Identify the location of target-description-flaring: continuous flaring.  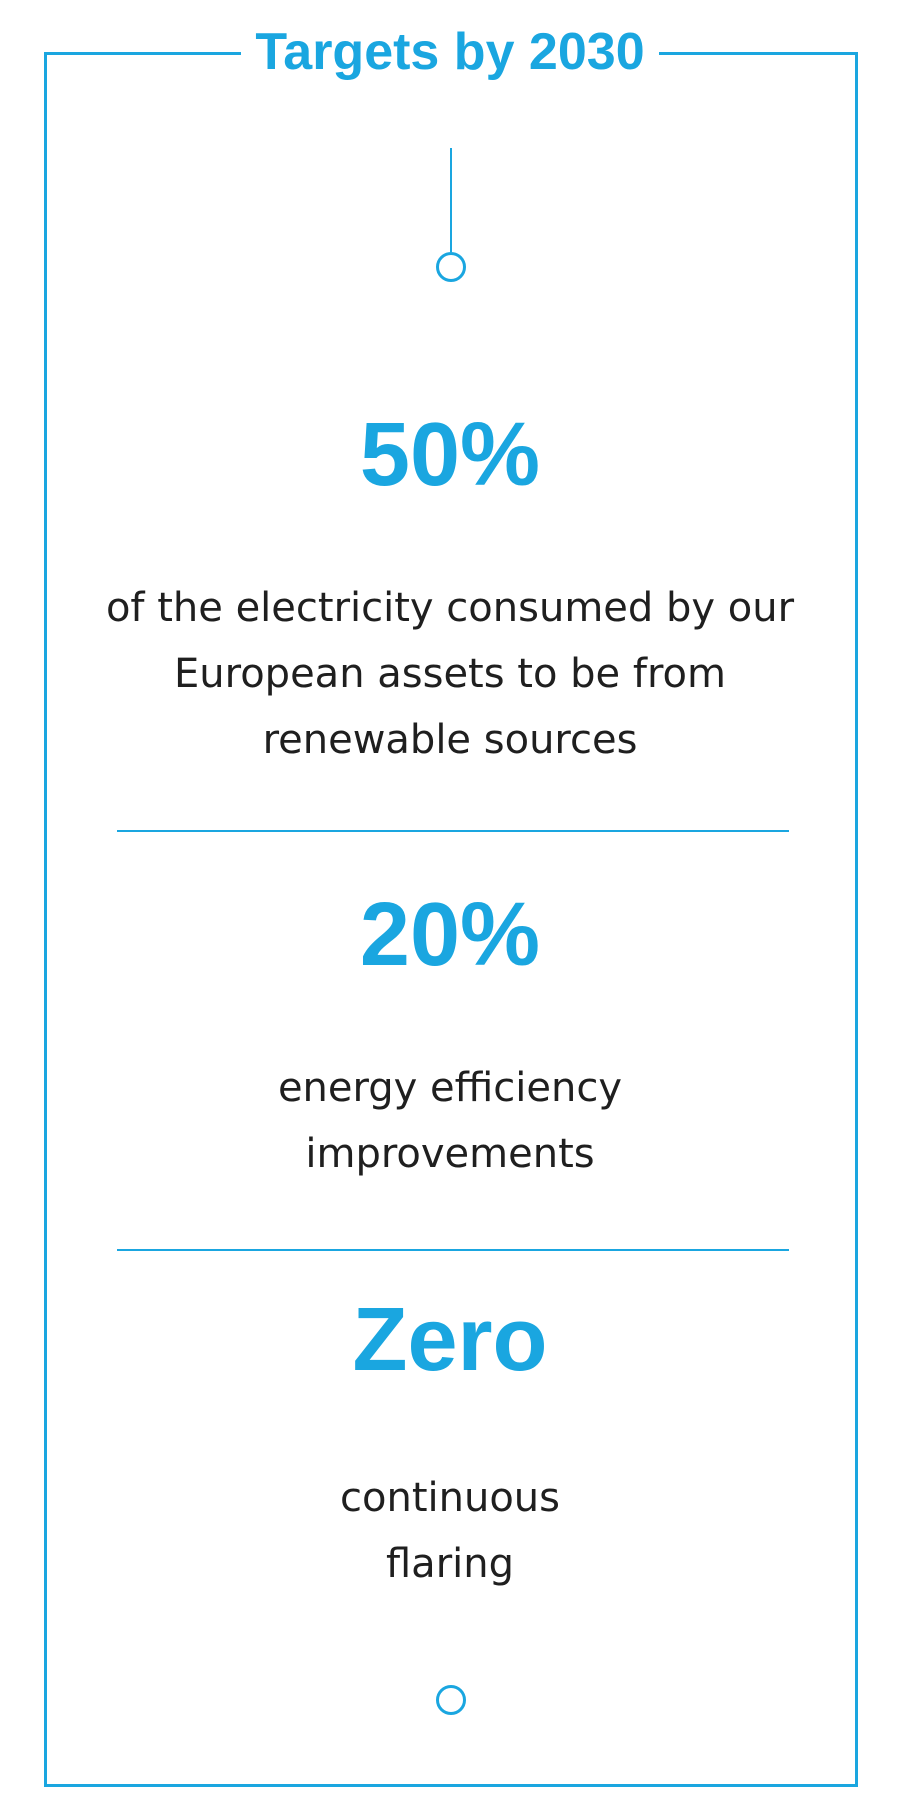
(450, 1531).